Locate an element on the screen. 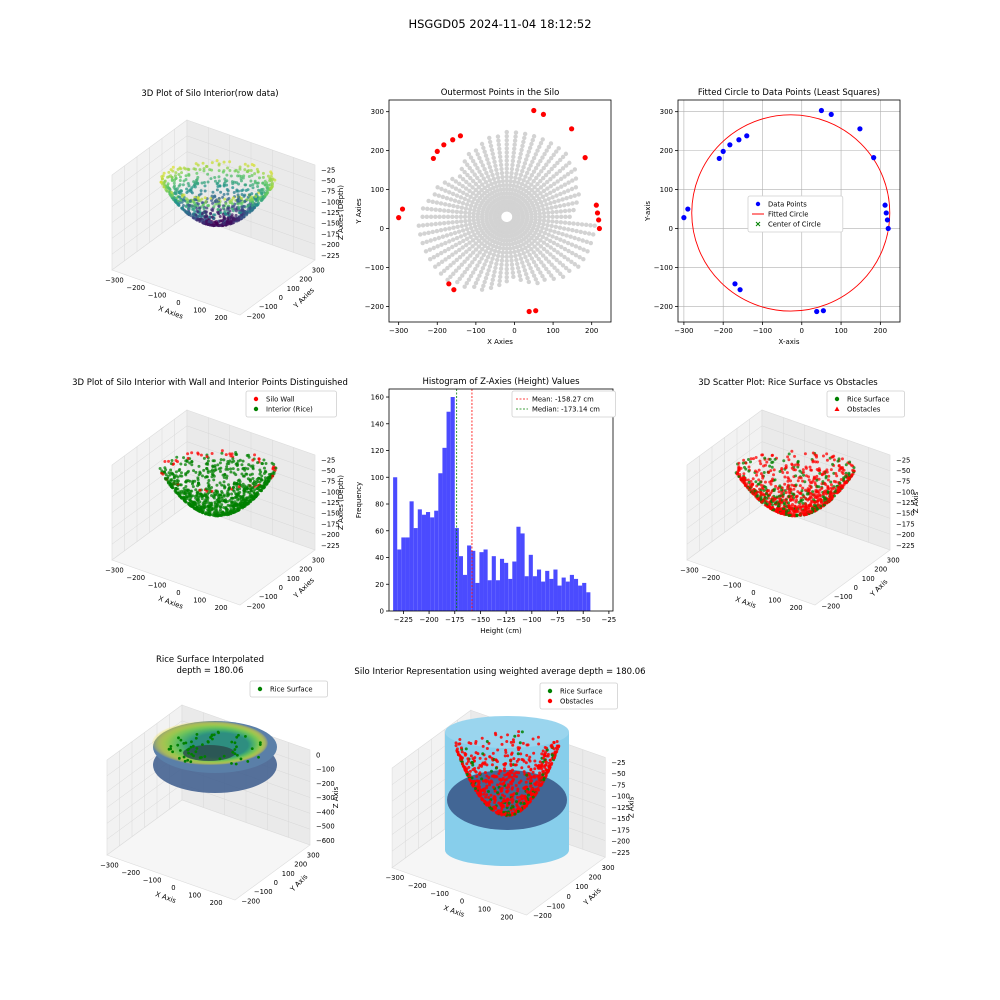 This screenshot has height=1000, width=1000. z-tick-label: −175 is located at coordinates (330, 524).